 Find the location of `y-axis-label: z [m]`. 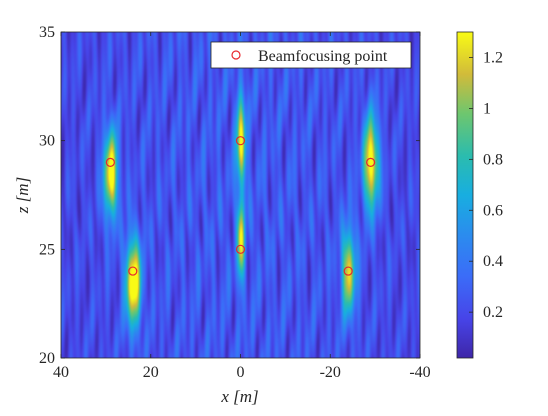

y-axis-label: z [m] is located at coordinates (22, 195).